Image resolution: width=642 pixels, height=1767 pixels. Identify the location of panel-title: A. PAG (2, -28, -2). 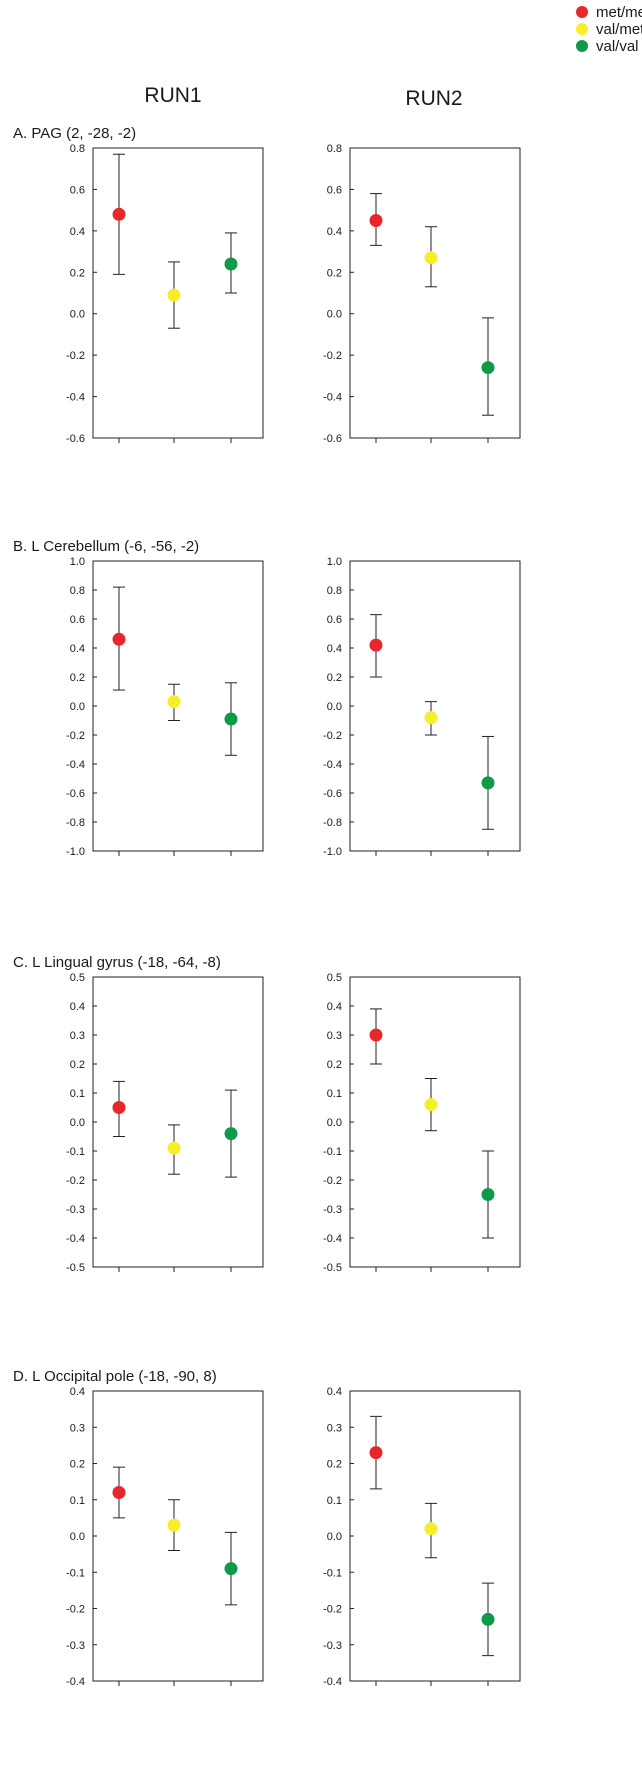
(74, 133).